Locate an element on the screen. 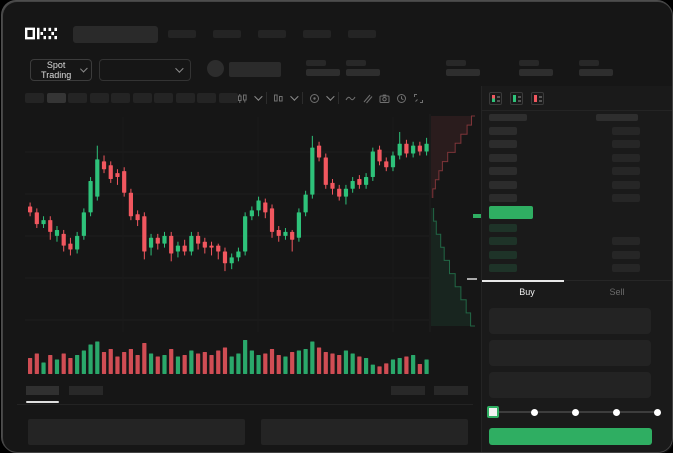 The width and height of the screenshot is (673, 453). tab-buy: Buy is located at coordinates (527, 292).